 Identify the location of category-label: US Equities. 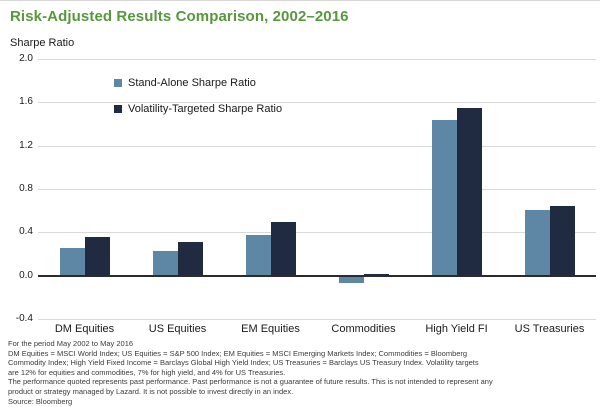
(177, 329).